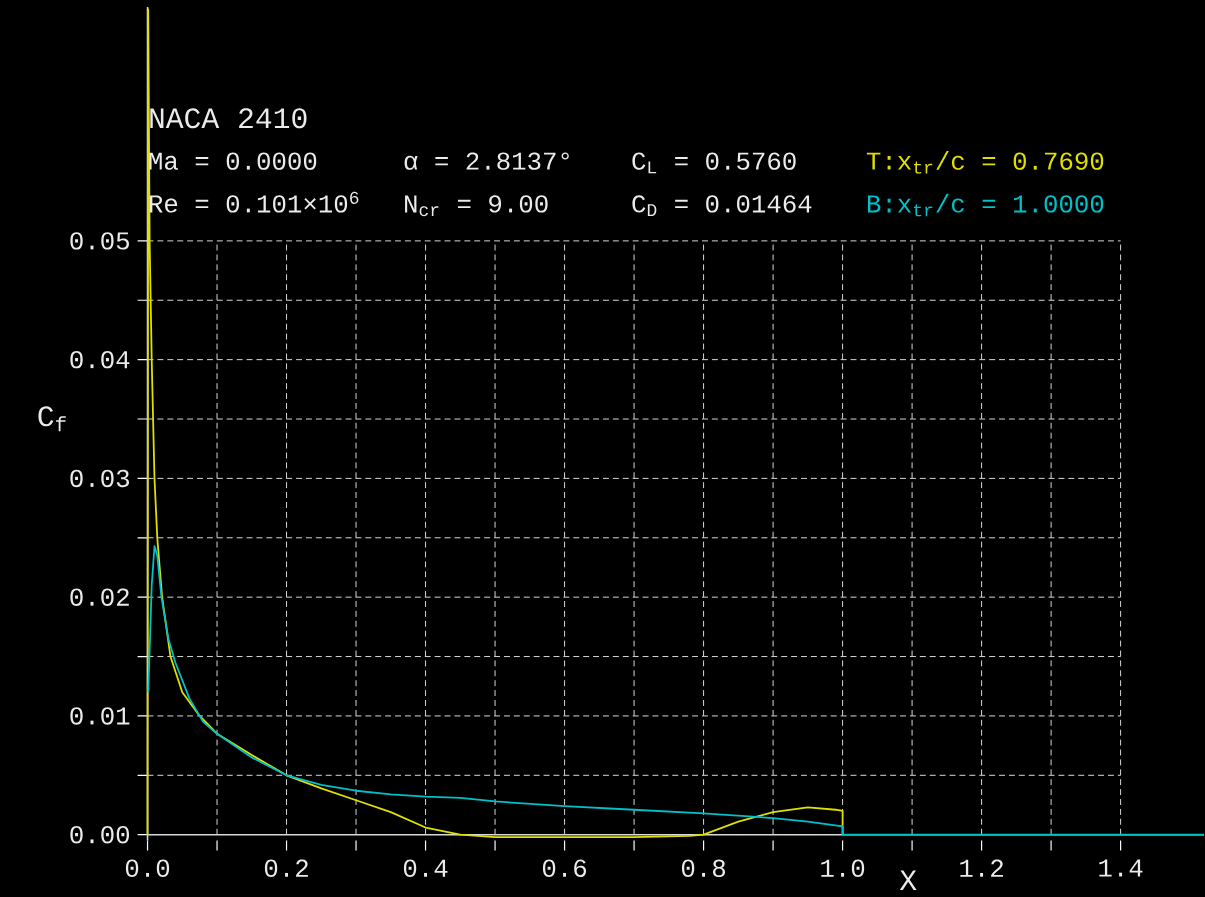 The width and height of the screenshot is (1205, 897). I want to click on x-tick-label: 1.2, so click(981, 868).